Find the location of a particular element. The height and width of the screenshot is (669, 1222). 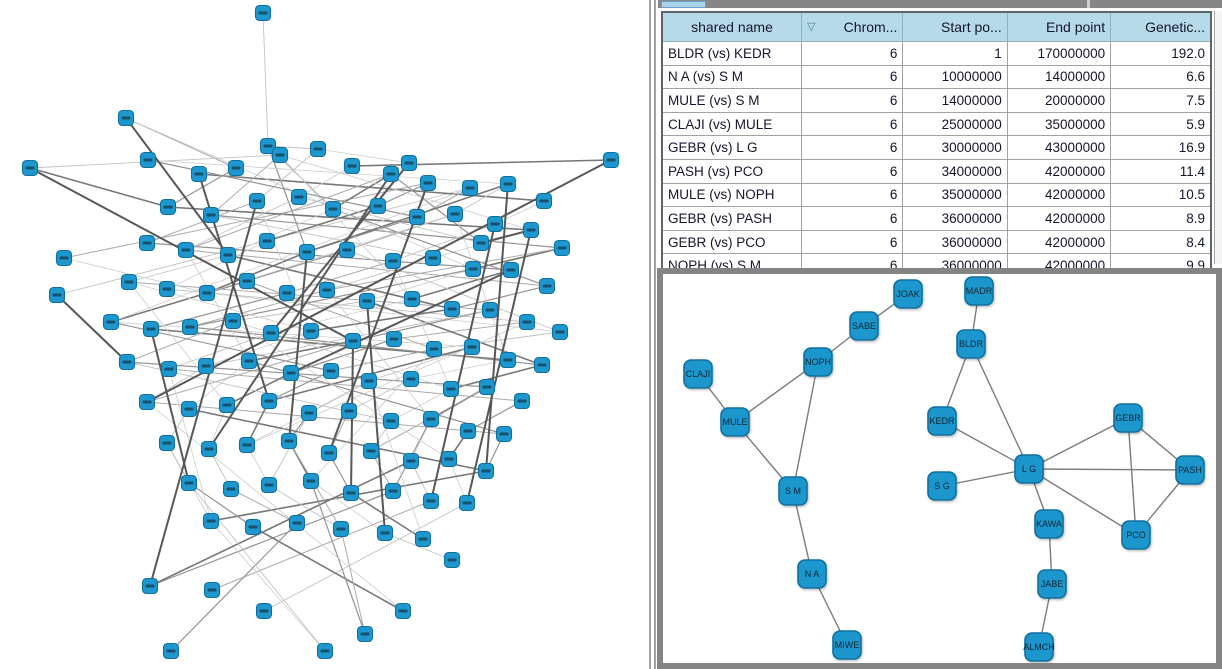

table-row: MULE (vs) S M 6 14000000 20000000 7.5 is located at coordinates (936, 100).